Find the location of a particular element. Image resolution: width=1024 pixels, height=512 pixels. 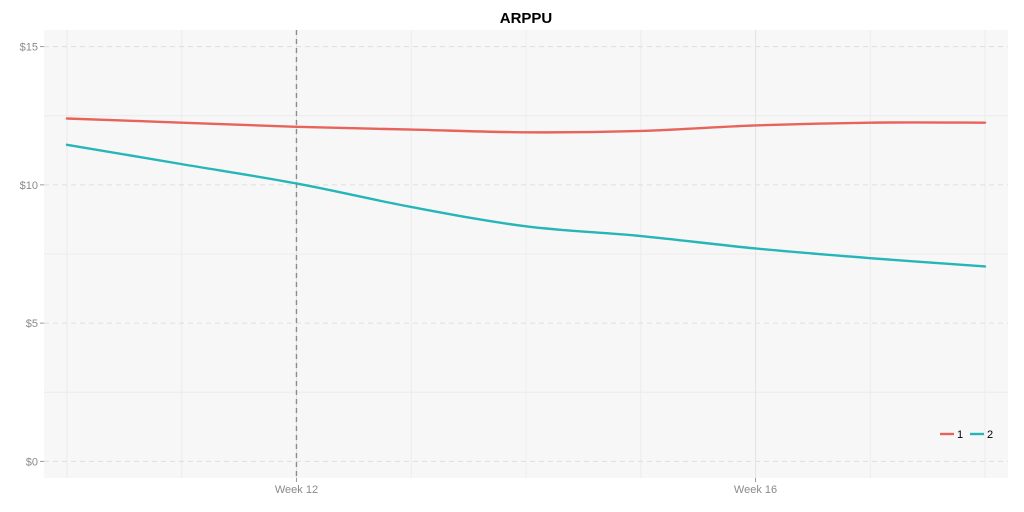

legend-label-1: 1 is located at coordinates (960, 435).